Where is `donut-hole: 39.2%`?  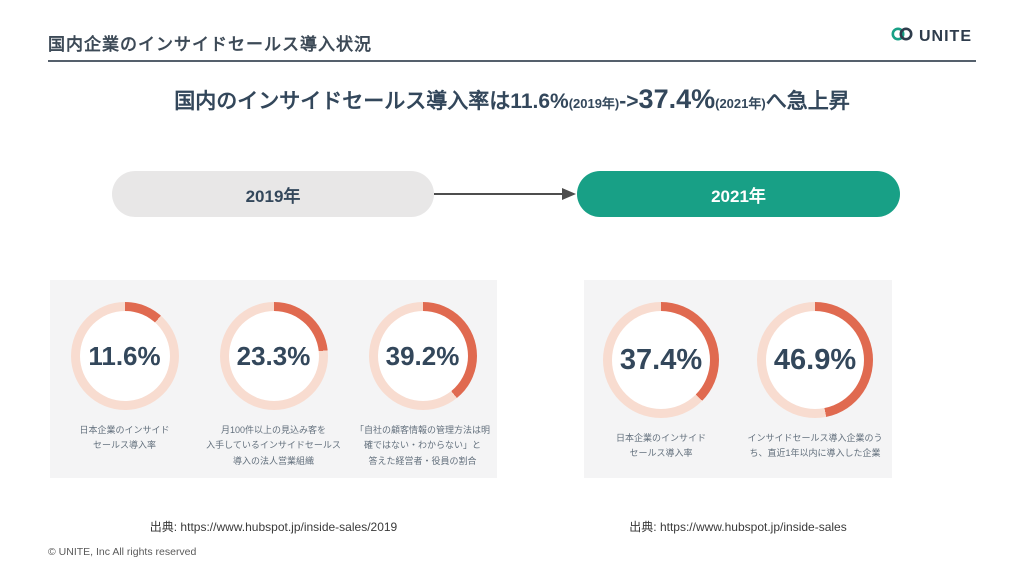 donut-hole: 39.2% is located at coordinates (422, 356).